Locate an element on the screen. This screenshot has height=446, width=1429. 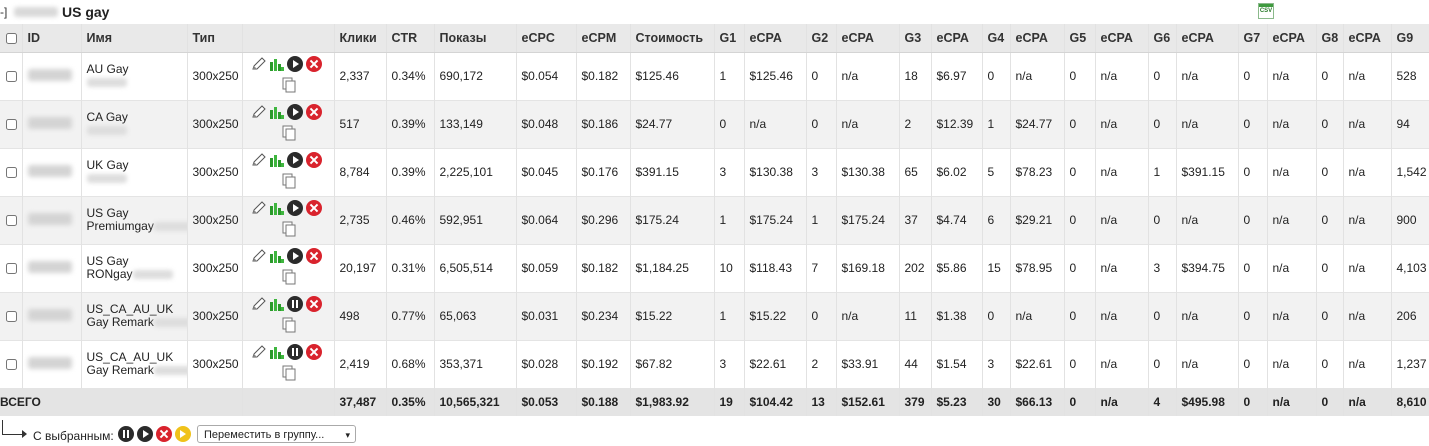
csv-icon: CSV is located at coordinates (1266, 11).